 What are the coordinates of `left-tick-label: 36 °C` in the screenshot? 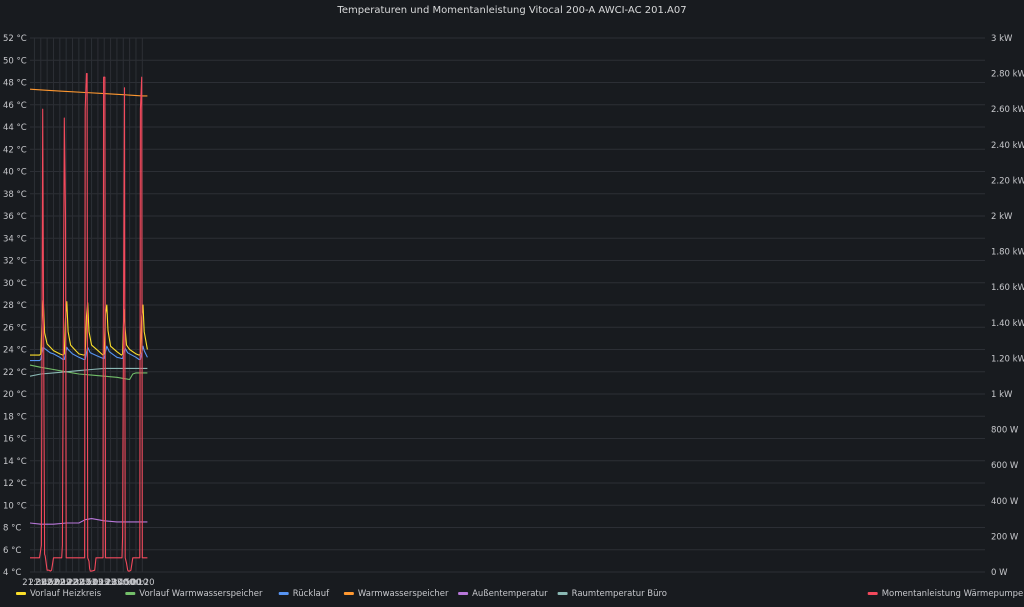 It's located at (15, 217).